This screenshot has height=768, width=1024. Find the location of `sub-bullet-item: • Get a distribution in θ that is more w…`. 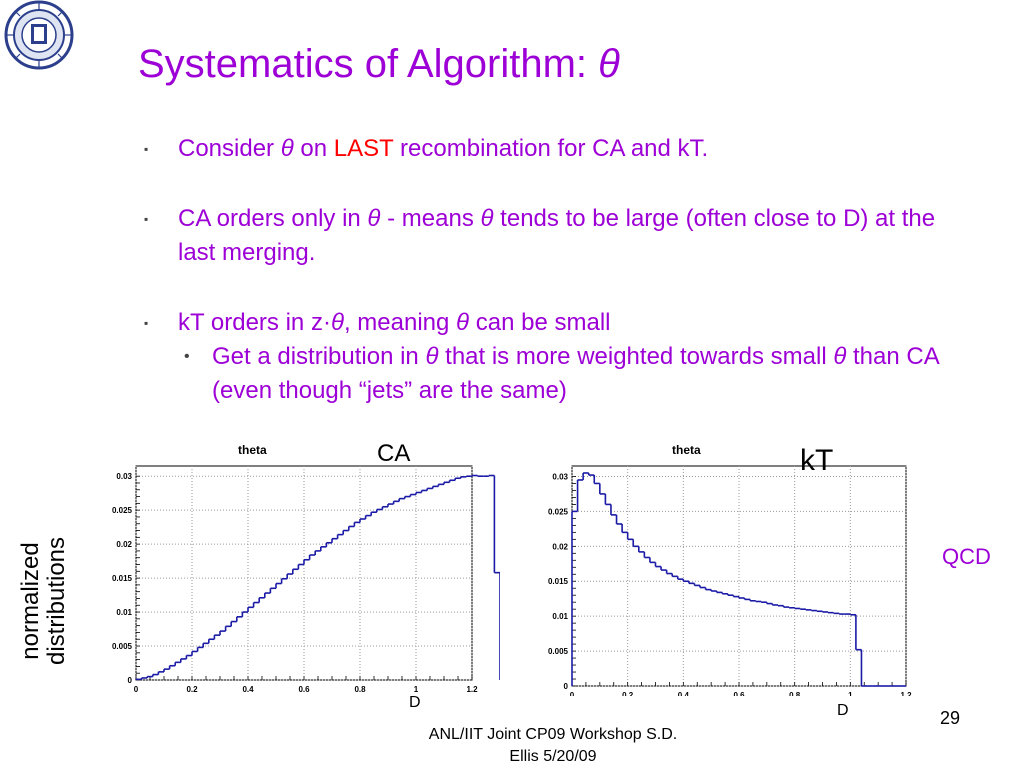

sub-bullet-item: • Get a distribution in θ that is more w… is located at coordinates (554, 374).